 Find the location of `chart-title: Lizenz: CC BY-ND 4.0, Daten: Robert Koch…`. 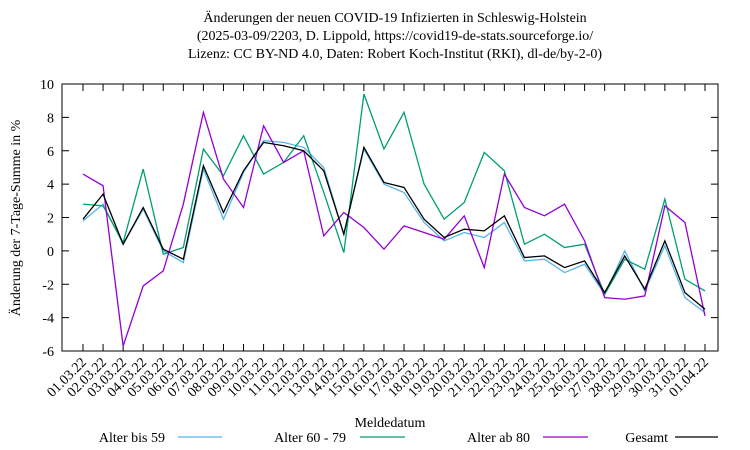

chart-title: Lizenz: CC BY-ND 4.0, Daten: Robert Koch… is located at coordinates (395, 54).